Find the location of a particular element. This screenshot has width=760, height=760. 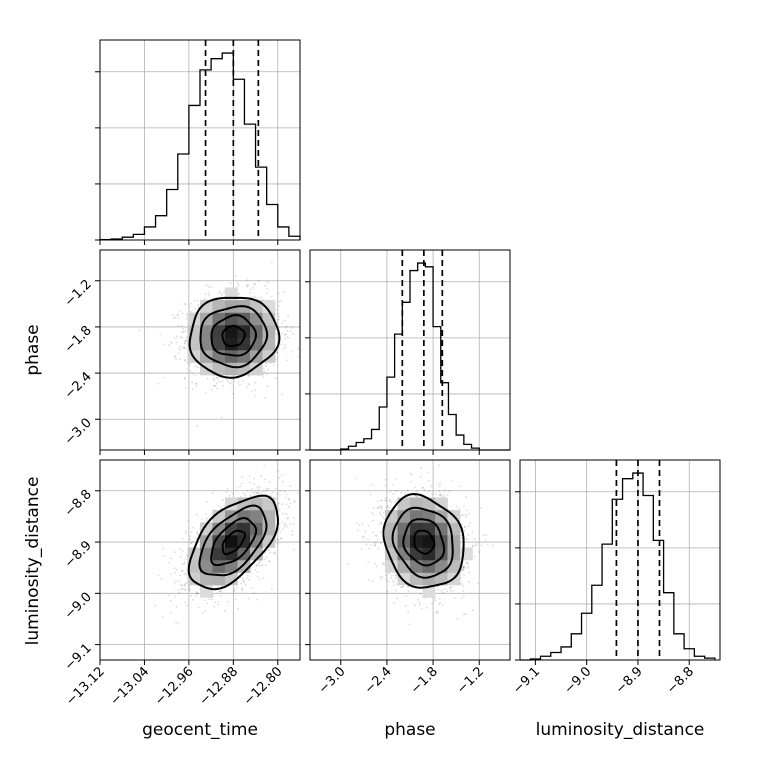

pair-geocent-time-luminosity-distance-ytick-label: −8.8 is located at coordinates (78, 503).